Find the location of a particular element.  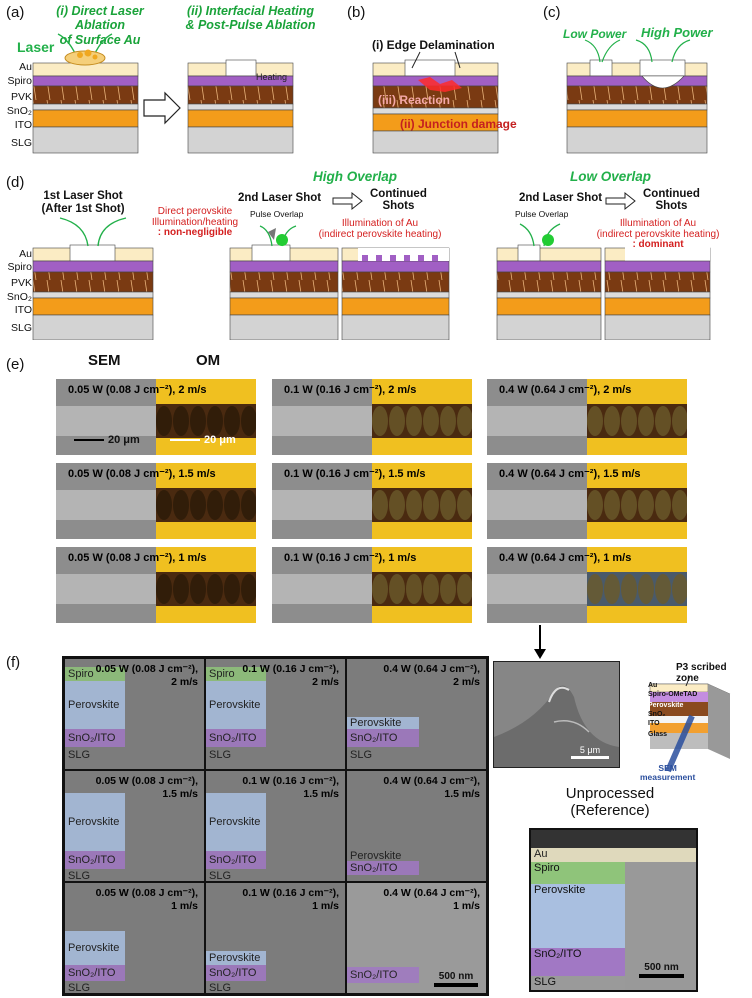

stack3d-au: Au is located at coordinates (653, 685).